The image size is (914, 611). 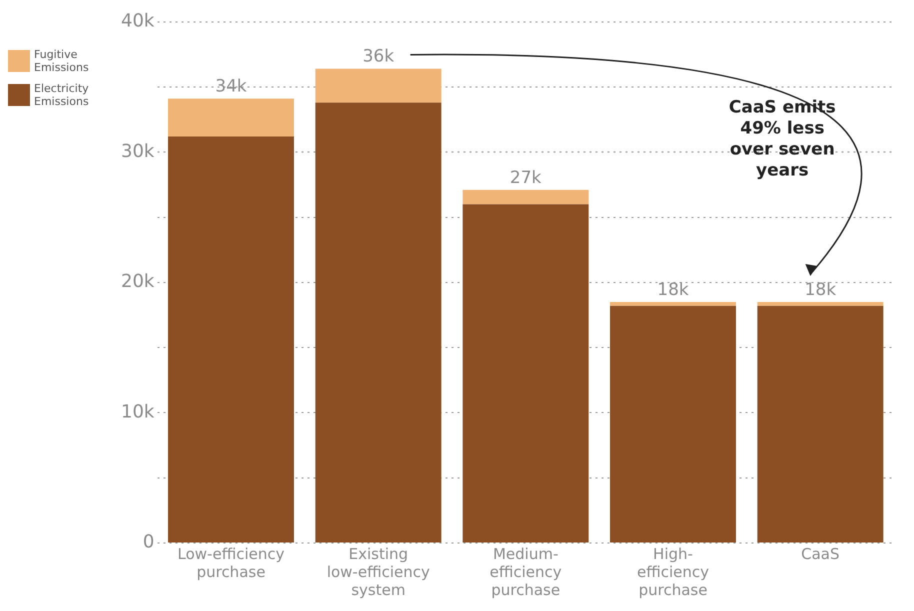 What do you see at coordinates (673, 571) in the screenshot?
I see `x-tick-label: High-efficiency purchase` at bounding box center [673, 571].